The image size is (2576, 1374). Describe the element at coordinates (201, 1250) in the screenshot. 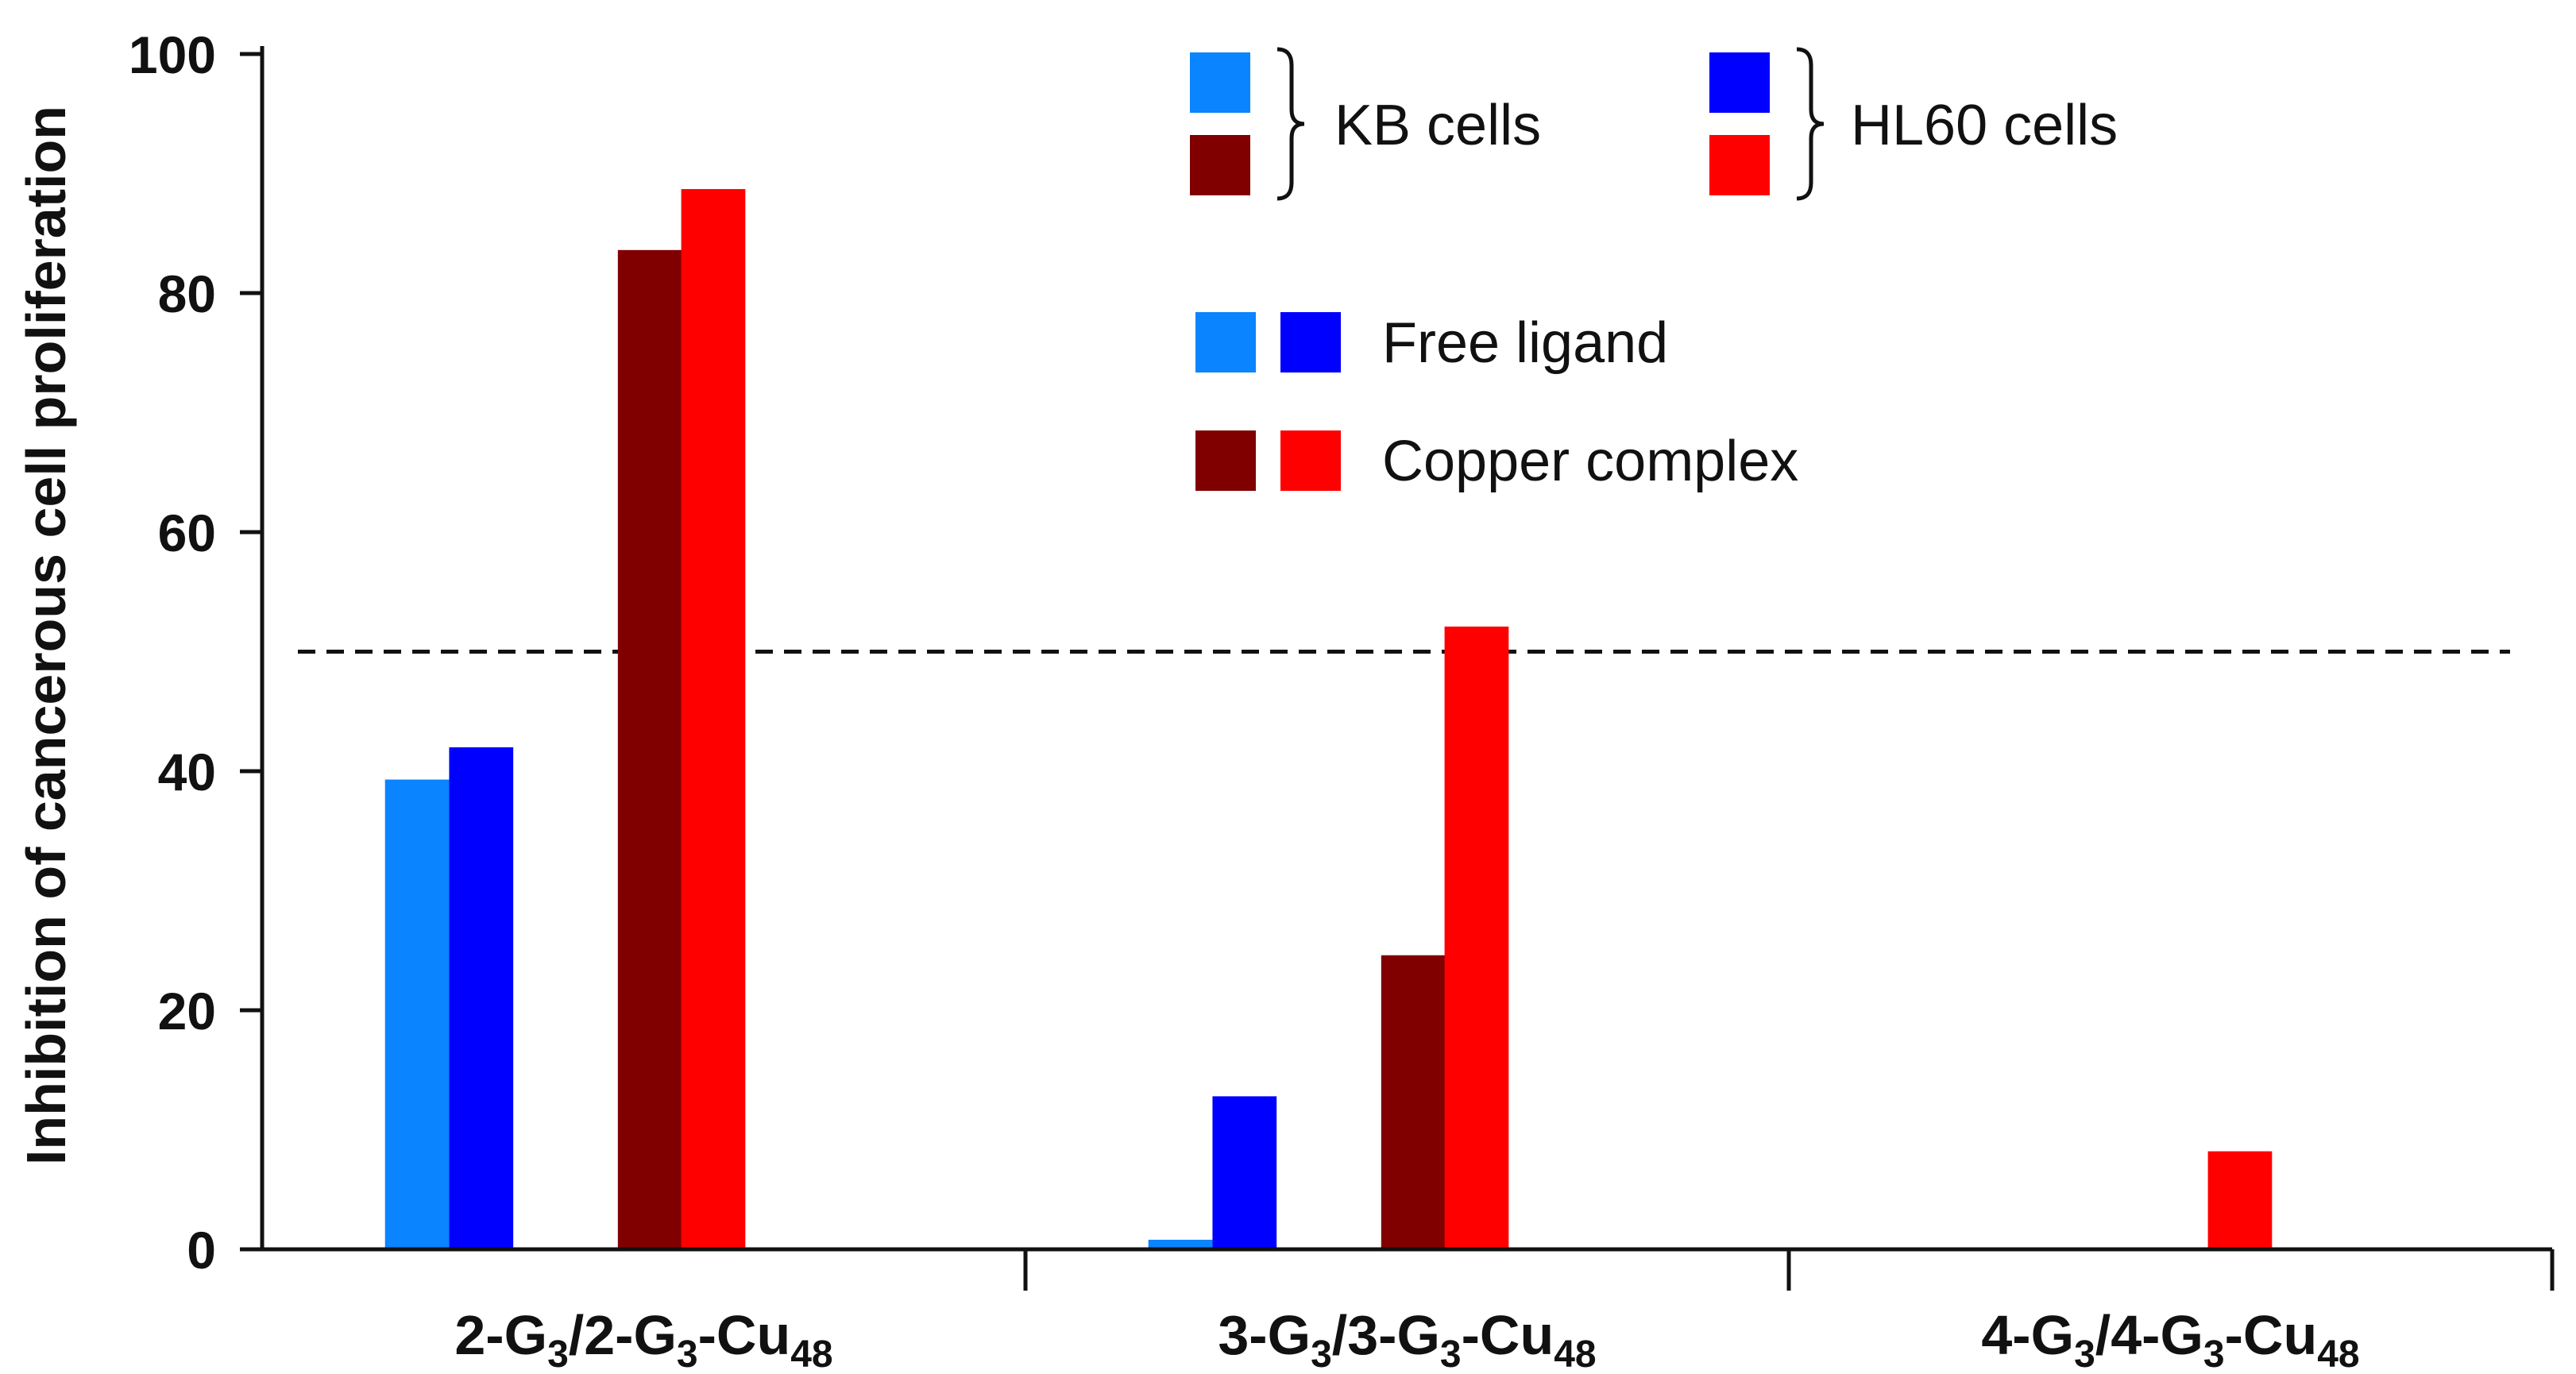

I see `y-tick-label: 0` at that location.